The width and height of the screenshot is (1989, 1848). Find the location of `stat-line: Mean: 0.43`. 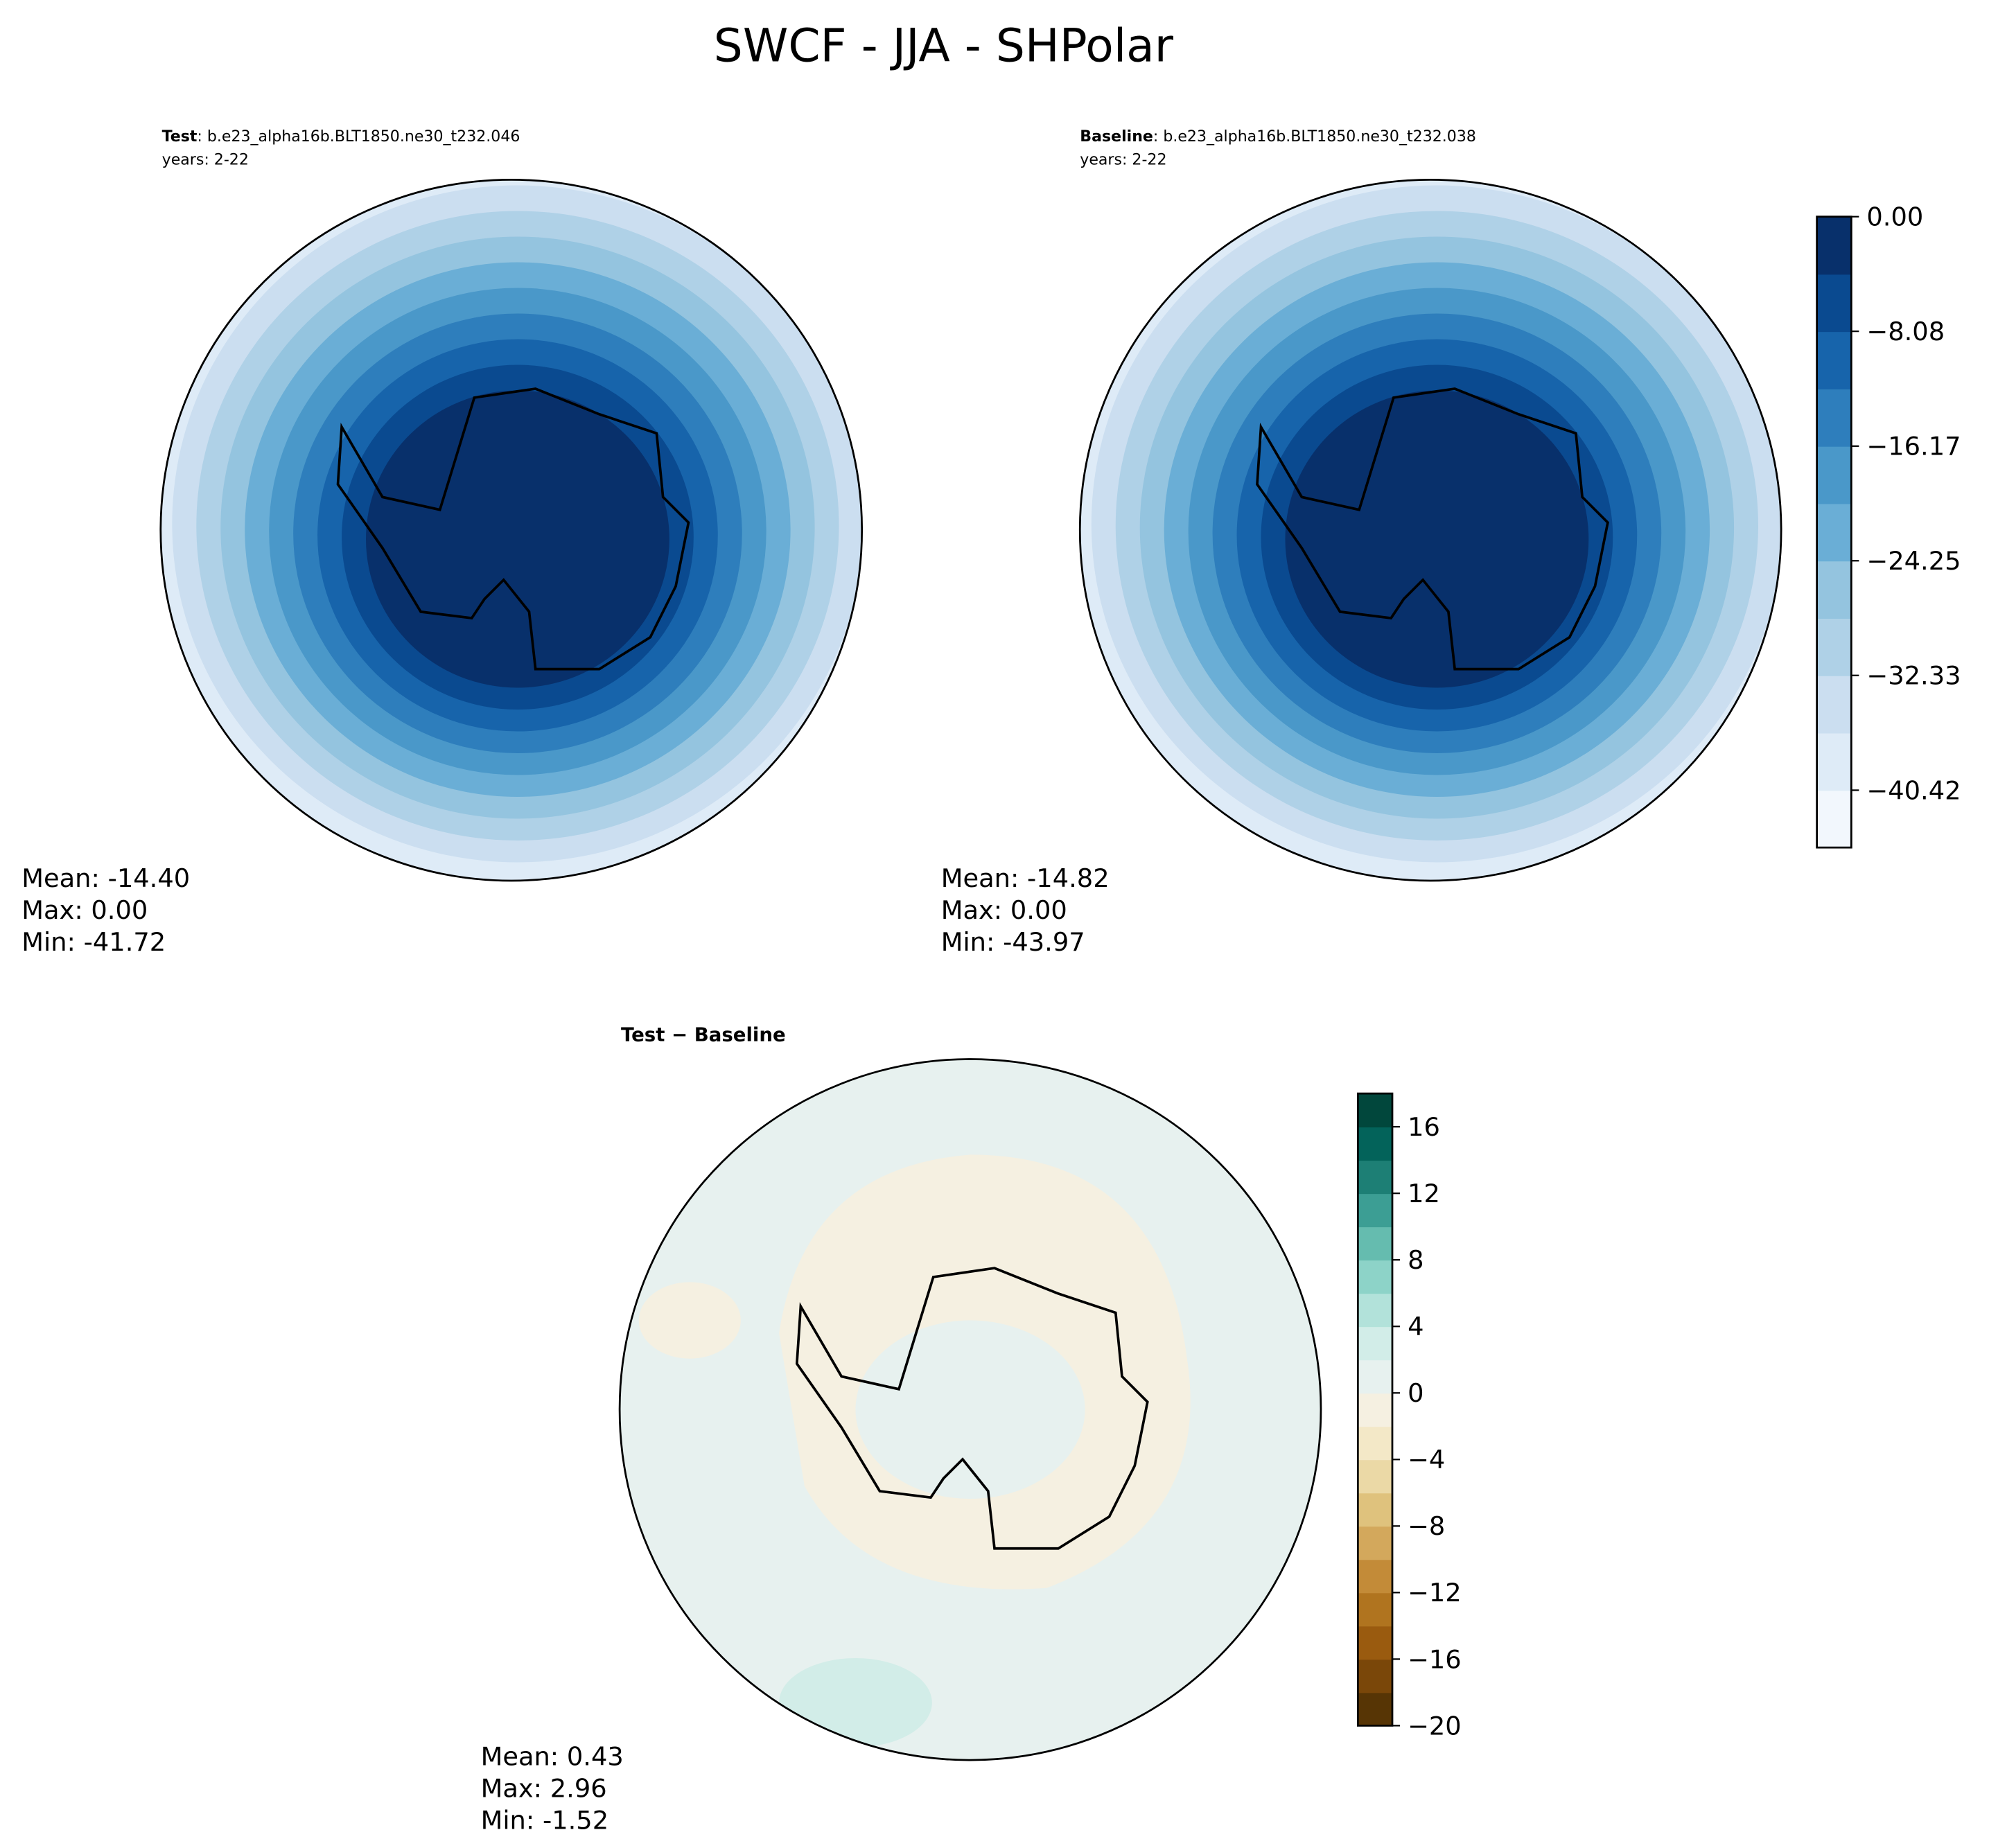

stat-line: Mean: 0.43 is located at coordinates (552, 1756).